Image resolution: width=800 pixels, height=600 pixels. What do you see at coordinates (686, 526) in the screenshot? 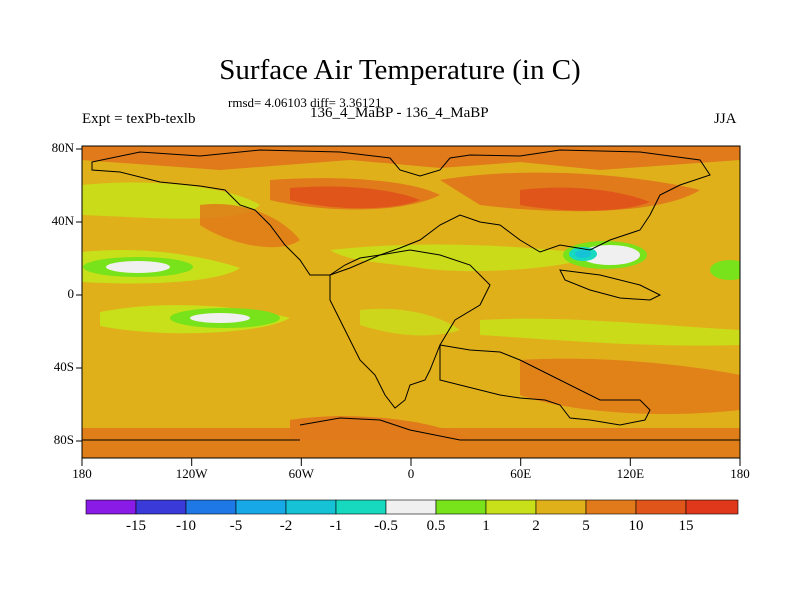
I see `colorbar-label: 15` at bounding box center [686, 526].